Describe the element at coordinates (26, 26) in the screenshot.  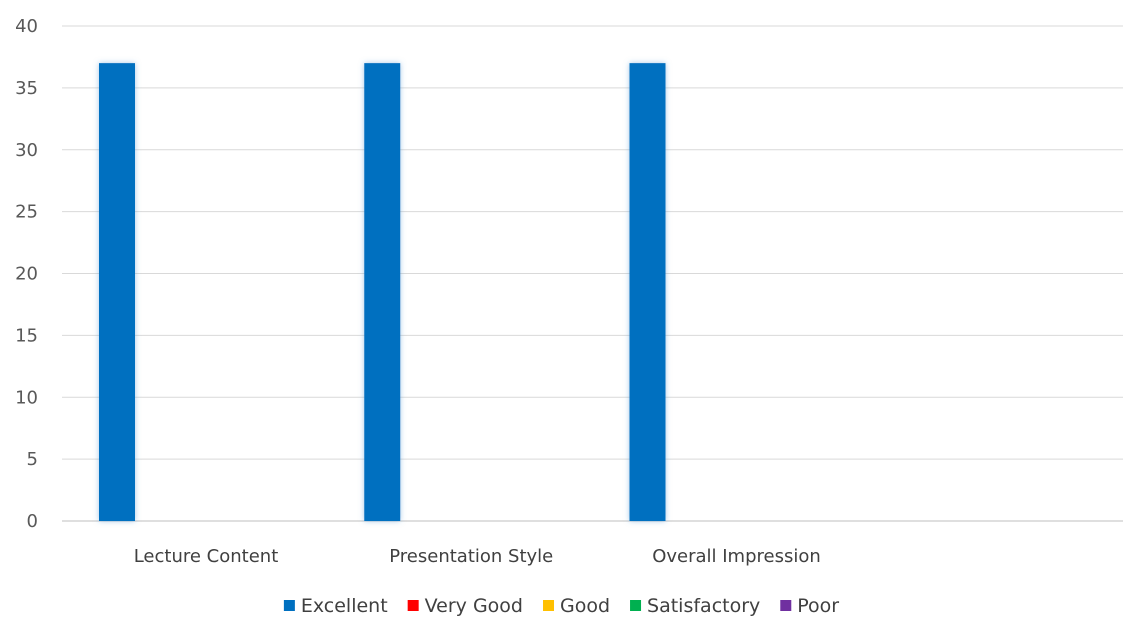
I see `y-tick-label: 40` at that location.